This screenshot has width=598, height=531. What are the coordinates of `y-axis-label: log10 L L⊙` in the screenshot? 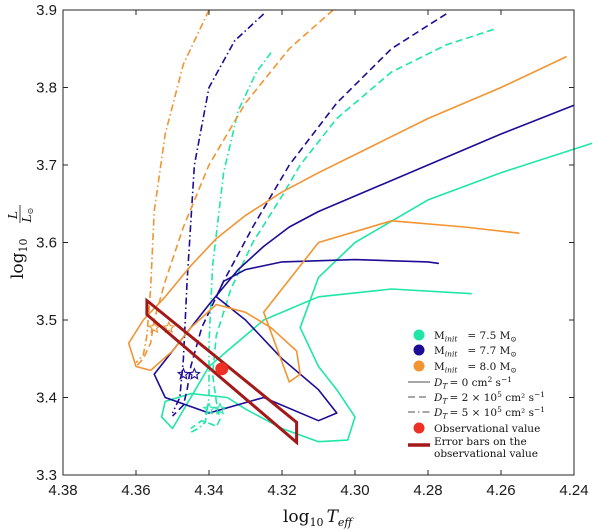 It's located at (20, 242).